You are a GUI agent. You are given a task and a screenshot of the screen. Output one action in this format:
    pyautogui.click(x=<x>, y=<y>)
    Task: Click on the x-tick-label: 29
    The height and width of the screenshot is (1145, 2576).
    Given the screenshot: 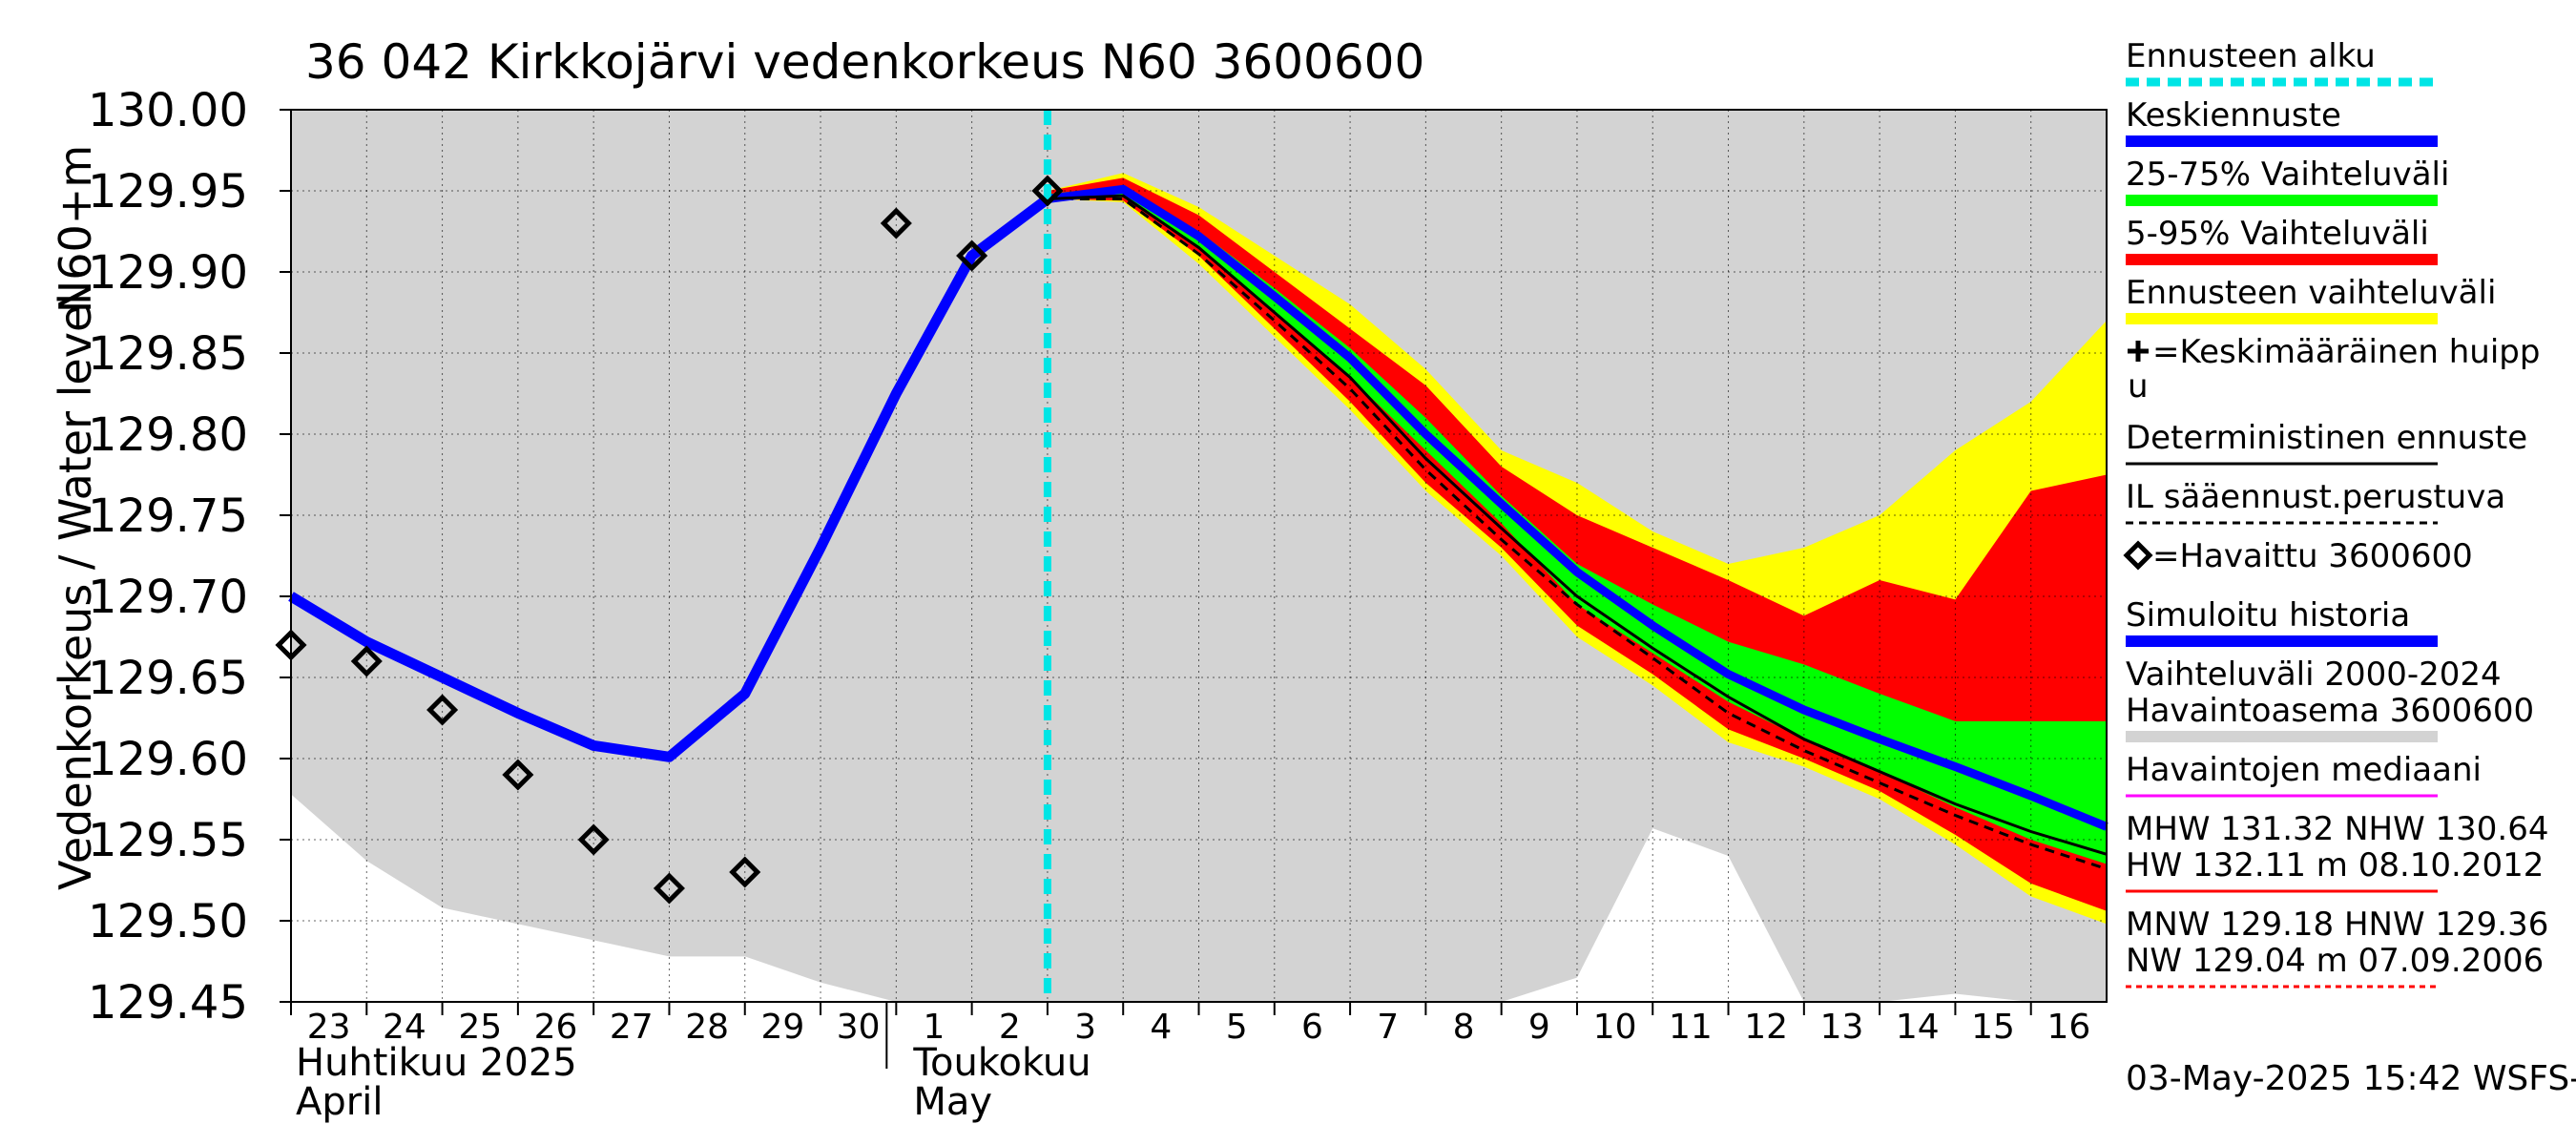 What is the action you would take?
    pyautogui.click(x=782, y=1027)
    